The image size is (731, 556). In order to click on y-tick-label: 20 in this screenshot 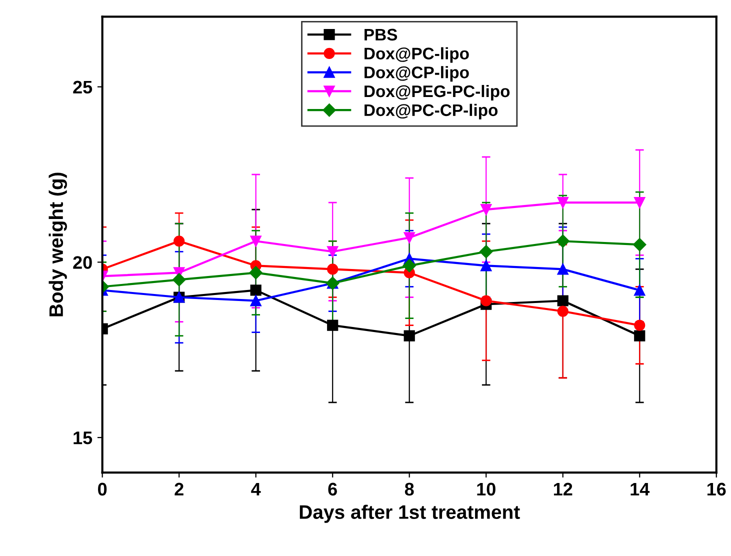, I will do `click(82, 262)`.